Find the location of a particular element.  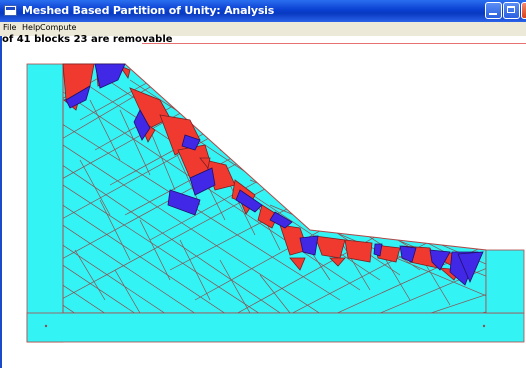

left-boundary-block is located at coordinates (45, 203).